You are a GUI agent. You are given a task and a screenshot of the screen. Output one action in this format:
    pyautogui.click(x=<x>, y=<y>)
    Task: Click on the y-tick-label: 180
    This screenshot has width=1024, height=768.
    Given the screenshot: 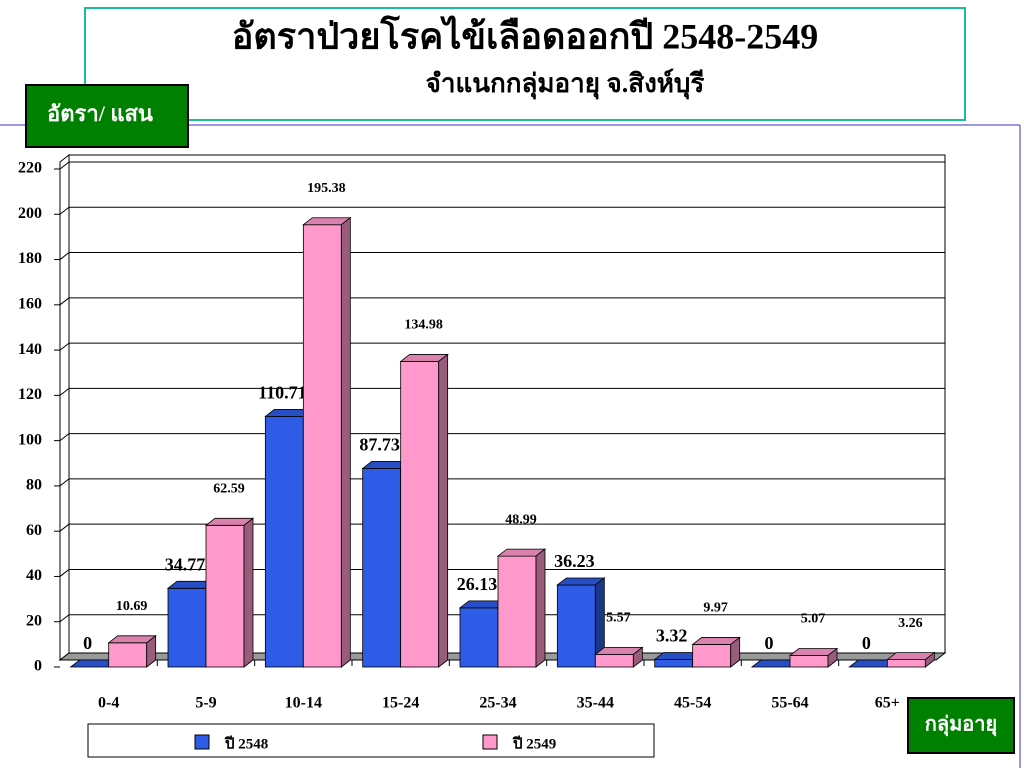 What is the action you would take?
    pyautogui.click(x=30, y=258)
    